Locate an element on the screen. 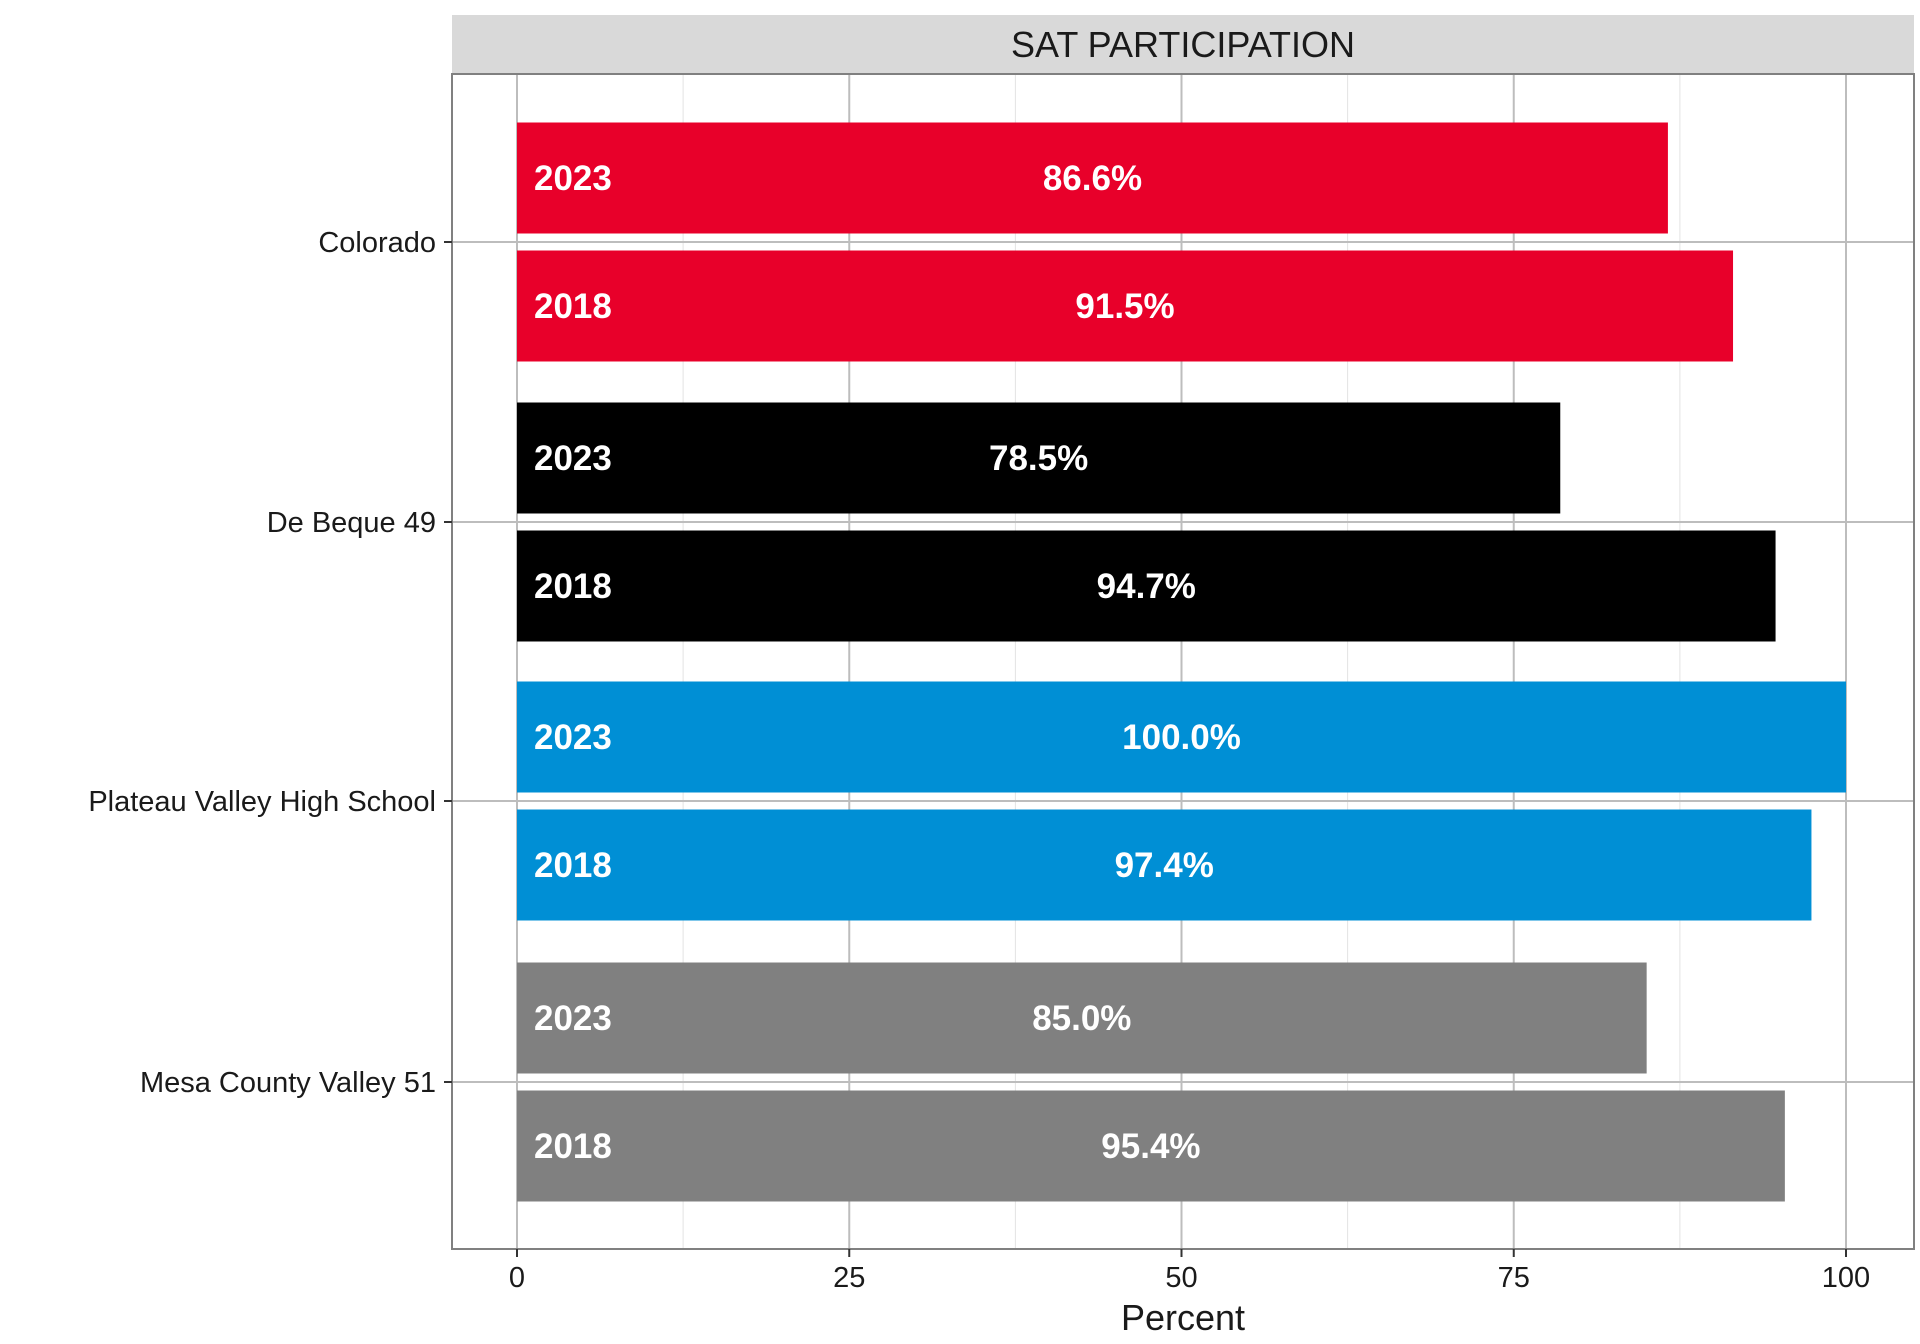  bar-value-label: 100.0% is located at coordinates (1181, 737).